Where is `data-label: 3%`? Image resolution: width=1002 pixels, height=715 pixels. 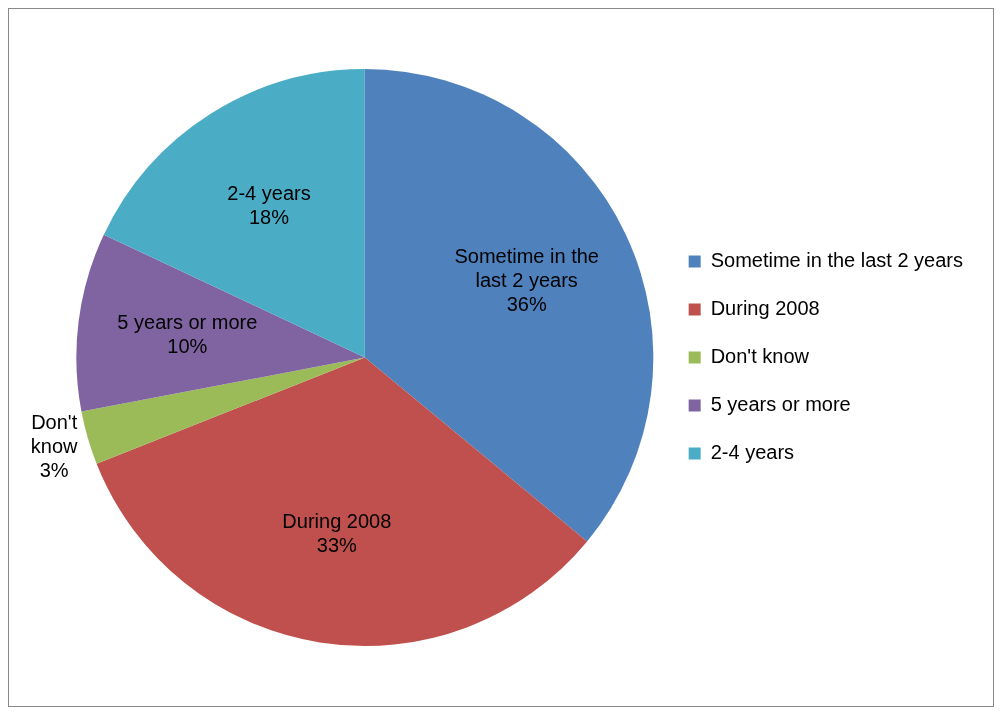 data-label: 3% is located at coordinates (54, 470).